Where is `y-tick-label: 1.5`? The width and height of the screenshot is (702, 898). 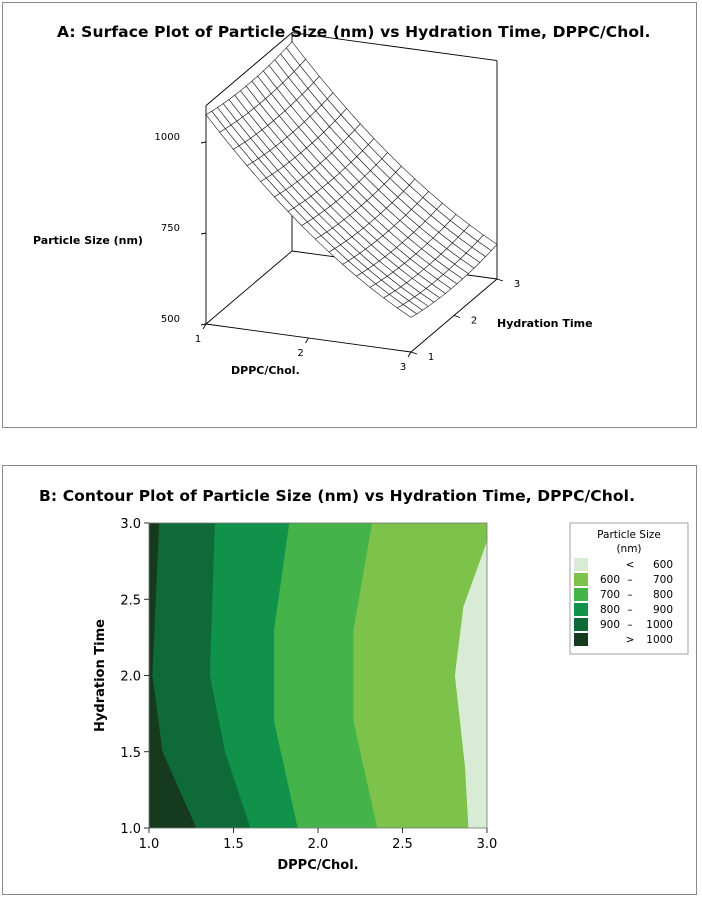 y-tick-label: 1.5 is located at coordinates (130, 753).